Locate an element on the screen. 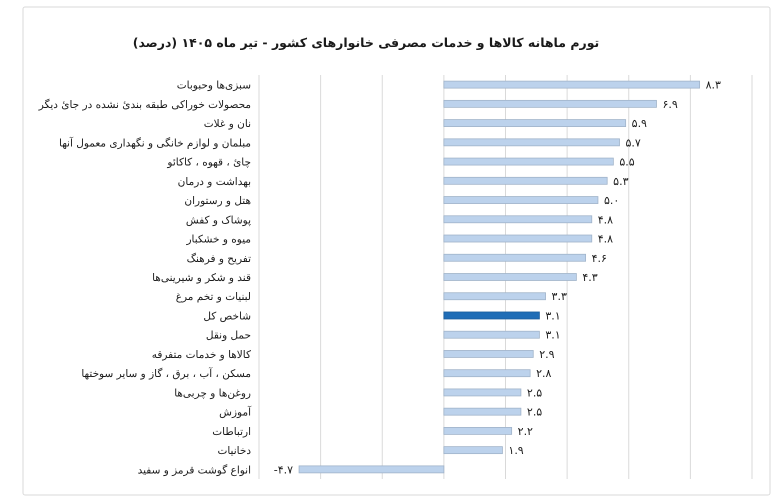 The image size is (781, 503). y-tick-label: مسکن ، آب ، برق ، گاز و سایر سوختها is located at coordinates (166, 373).